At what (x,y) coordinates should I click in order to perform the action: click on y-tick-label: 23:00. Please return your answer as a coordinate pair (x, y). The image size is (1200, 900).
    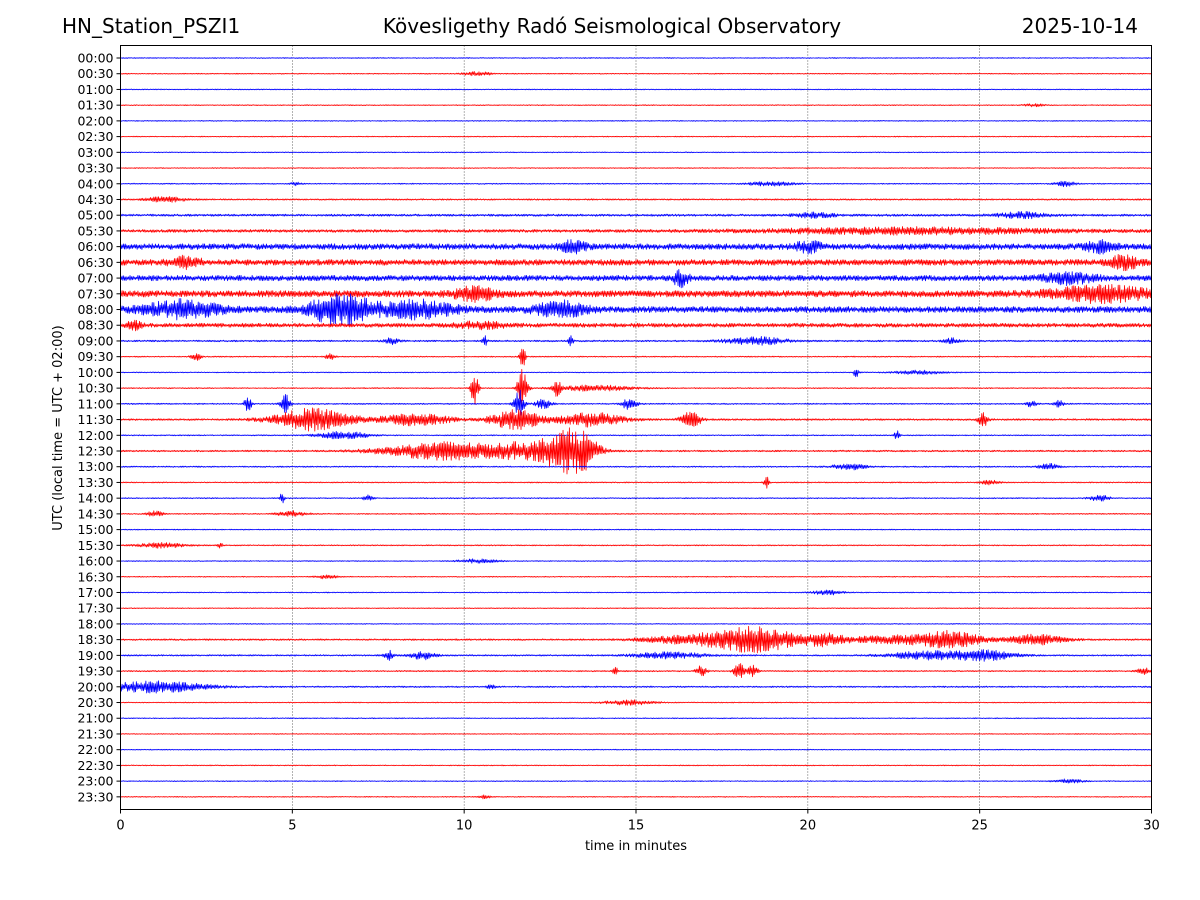
    Looking at the image, I should click on (95, 781).